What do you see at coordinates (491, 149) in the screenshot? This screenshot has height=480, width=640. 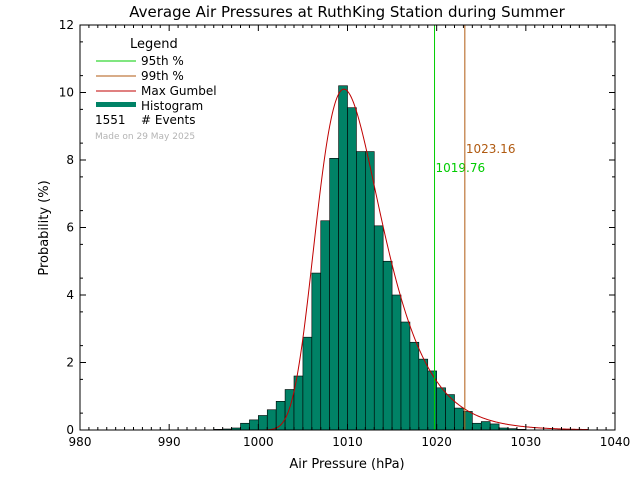 I see `percentile-label: 1023.16` at bounding box center [491, 149].